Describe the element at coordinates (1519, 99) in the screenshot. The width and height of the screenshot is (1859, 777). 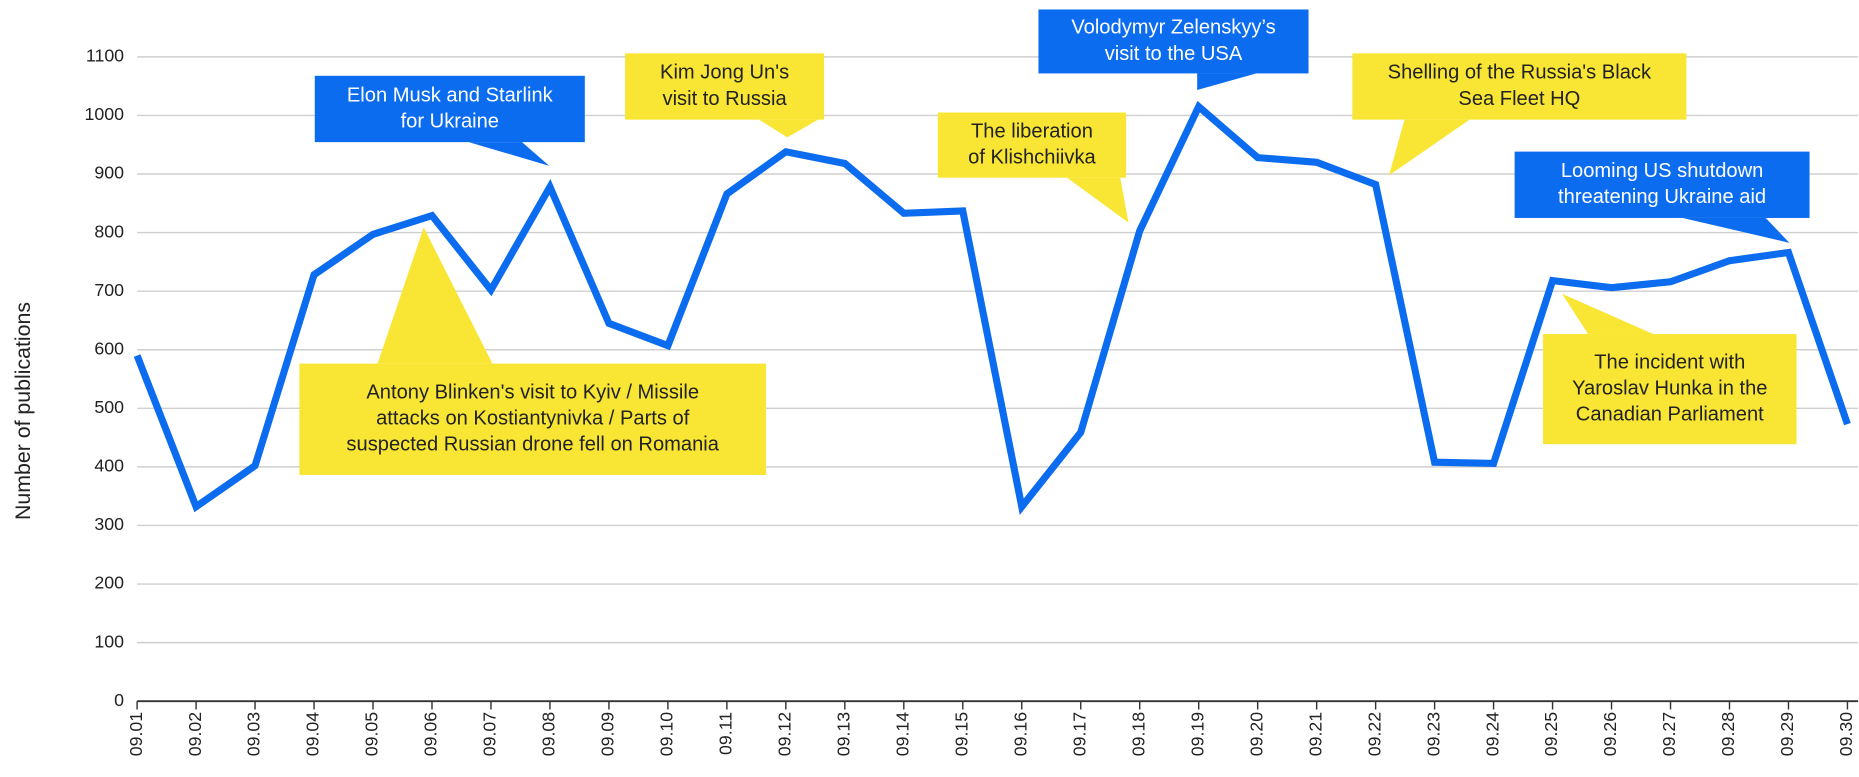
I see `annotation-text: Sea Fleet HQ` at that location.